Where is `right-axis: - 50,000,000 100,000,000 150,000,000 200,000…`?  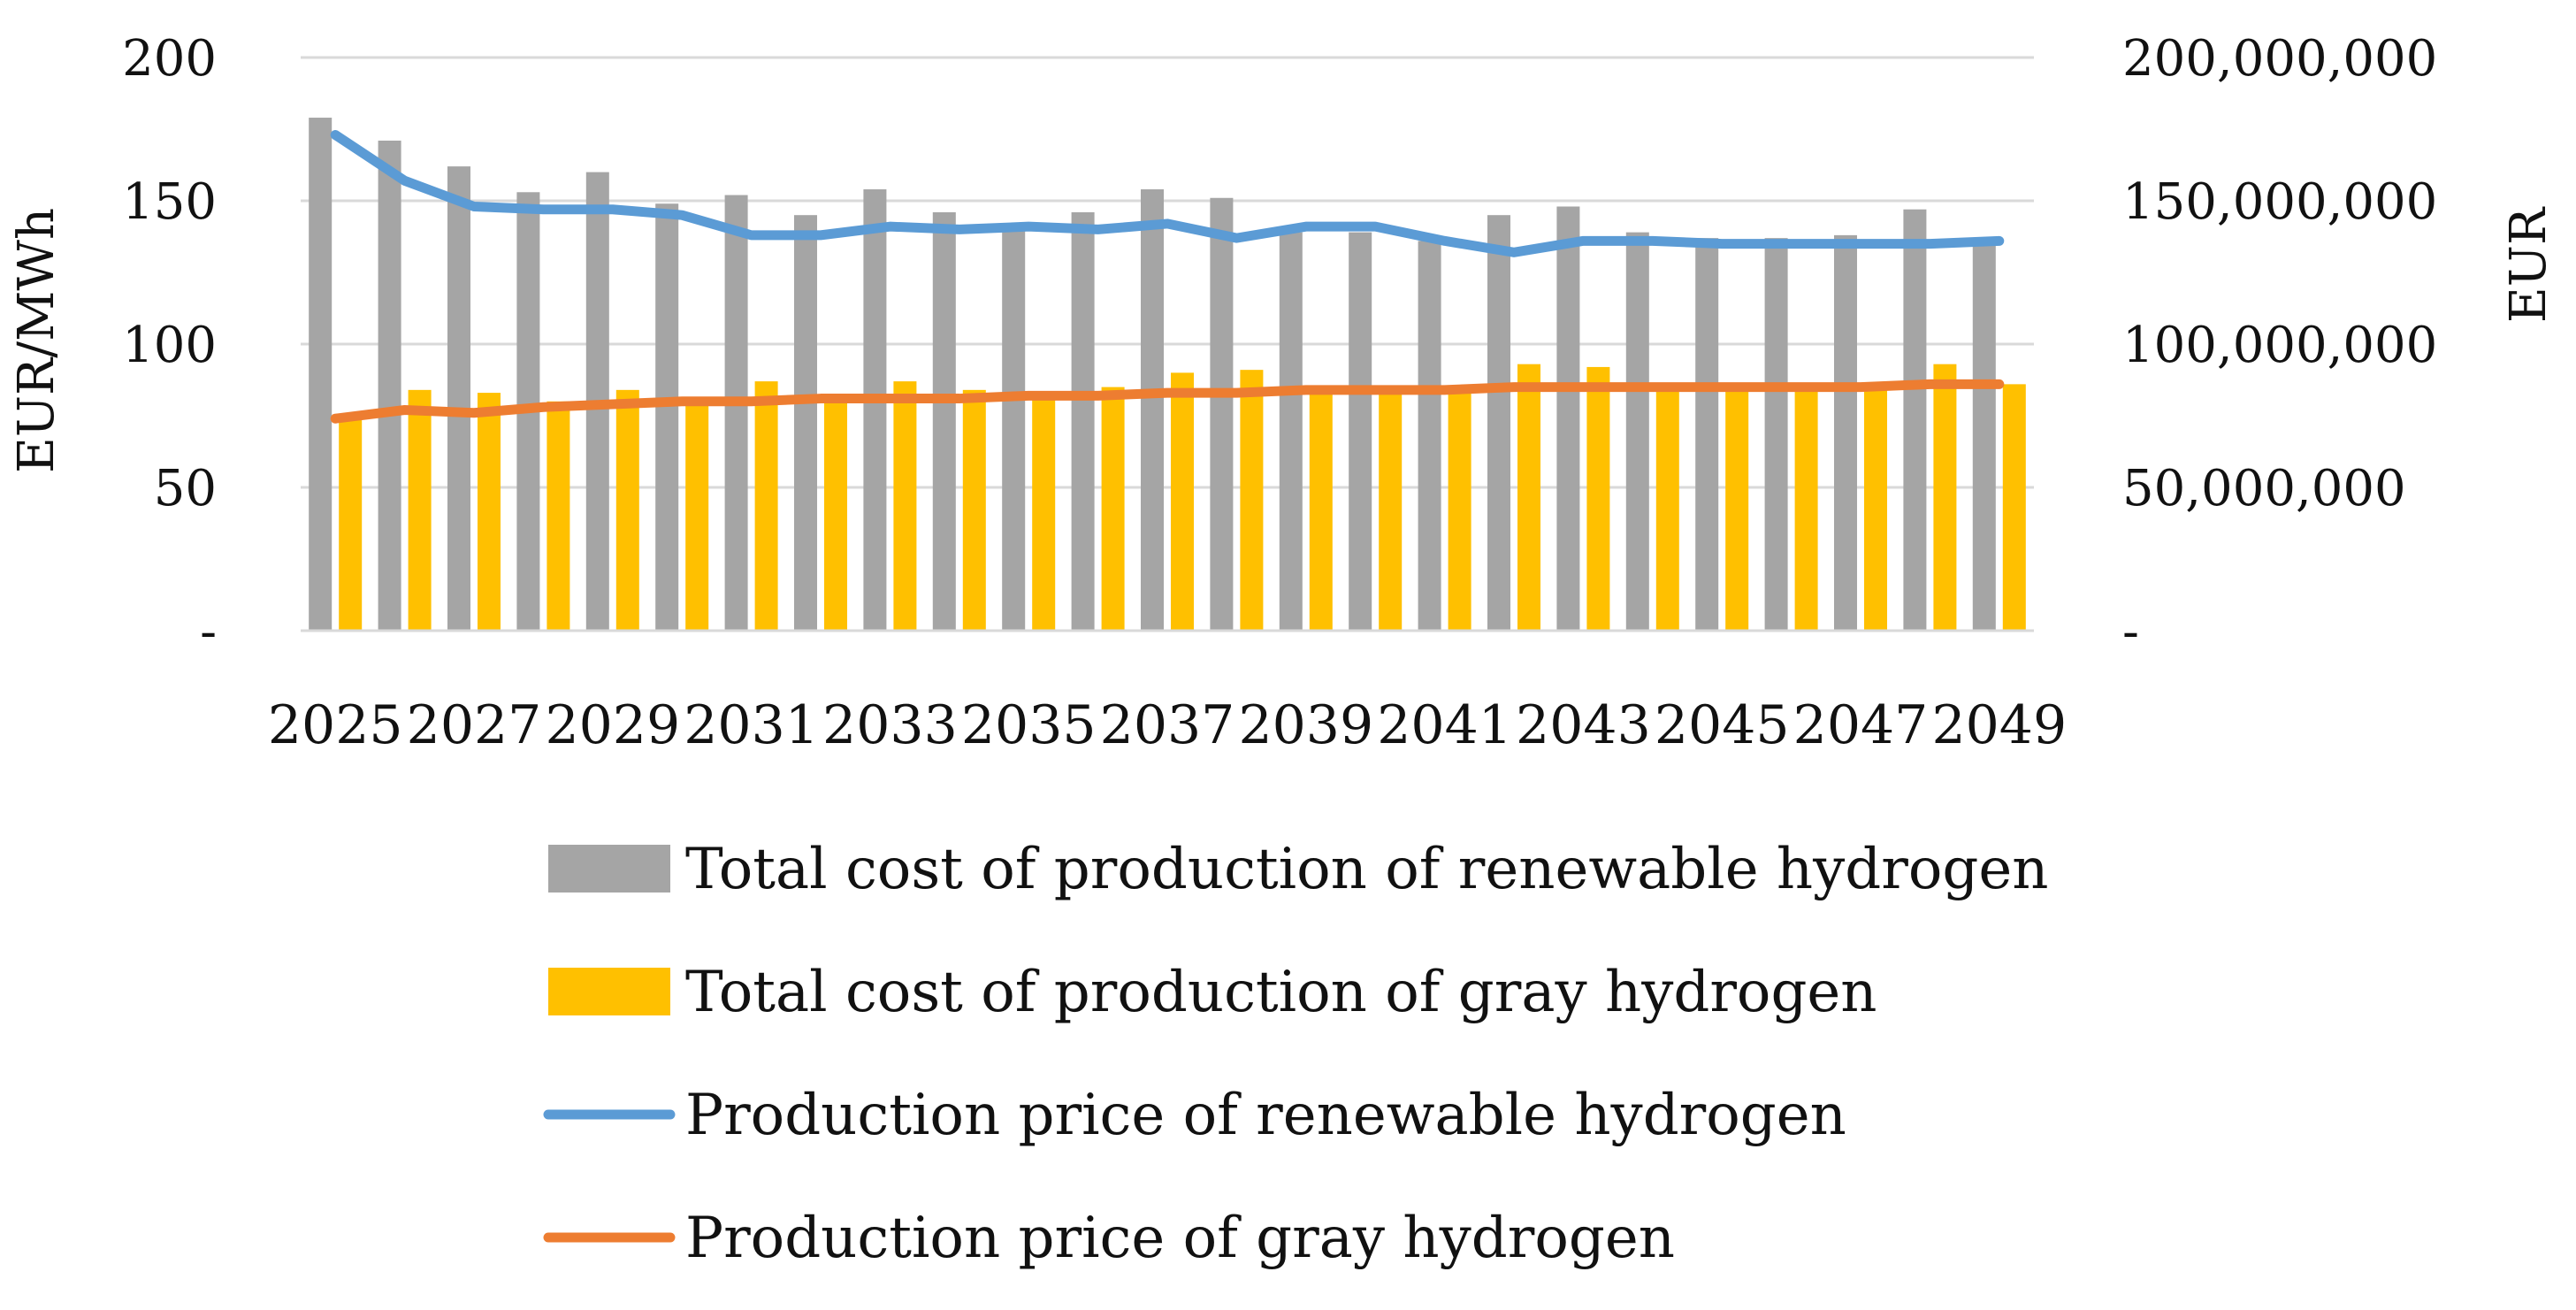
right-axis: - 50,000,000 100,000,000 150,000,000 200,000… is located at coordinates (2279, 345).